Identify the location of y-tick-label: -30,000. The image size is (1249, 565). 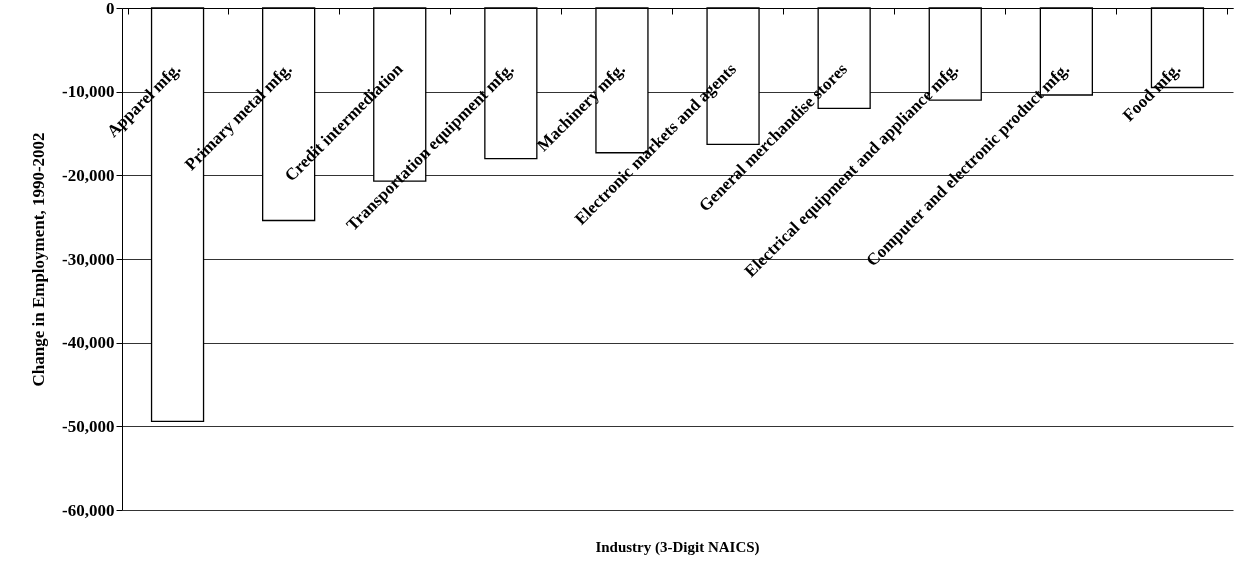
(88, 259).